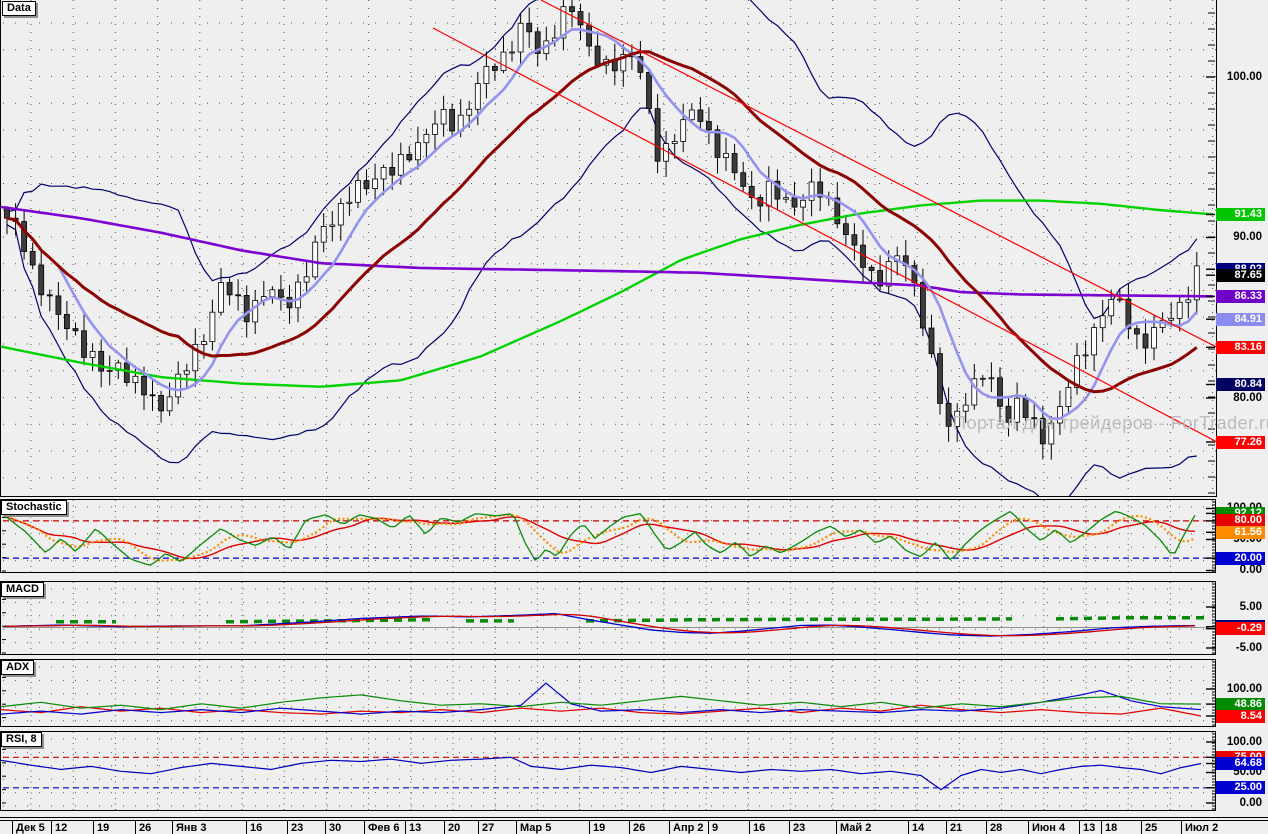 Image resolution: width=1268 pixels, height=834 pixels. I want to click on adx-panel-label: ADX, so click(18, 667).